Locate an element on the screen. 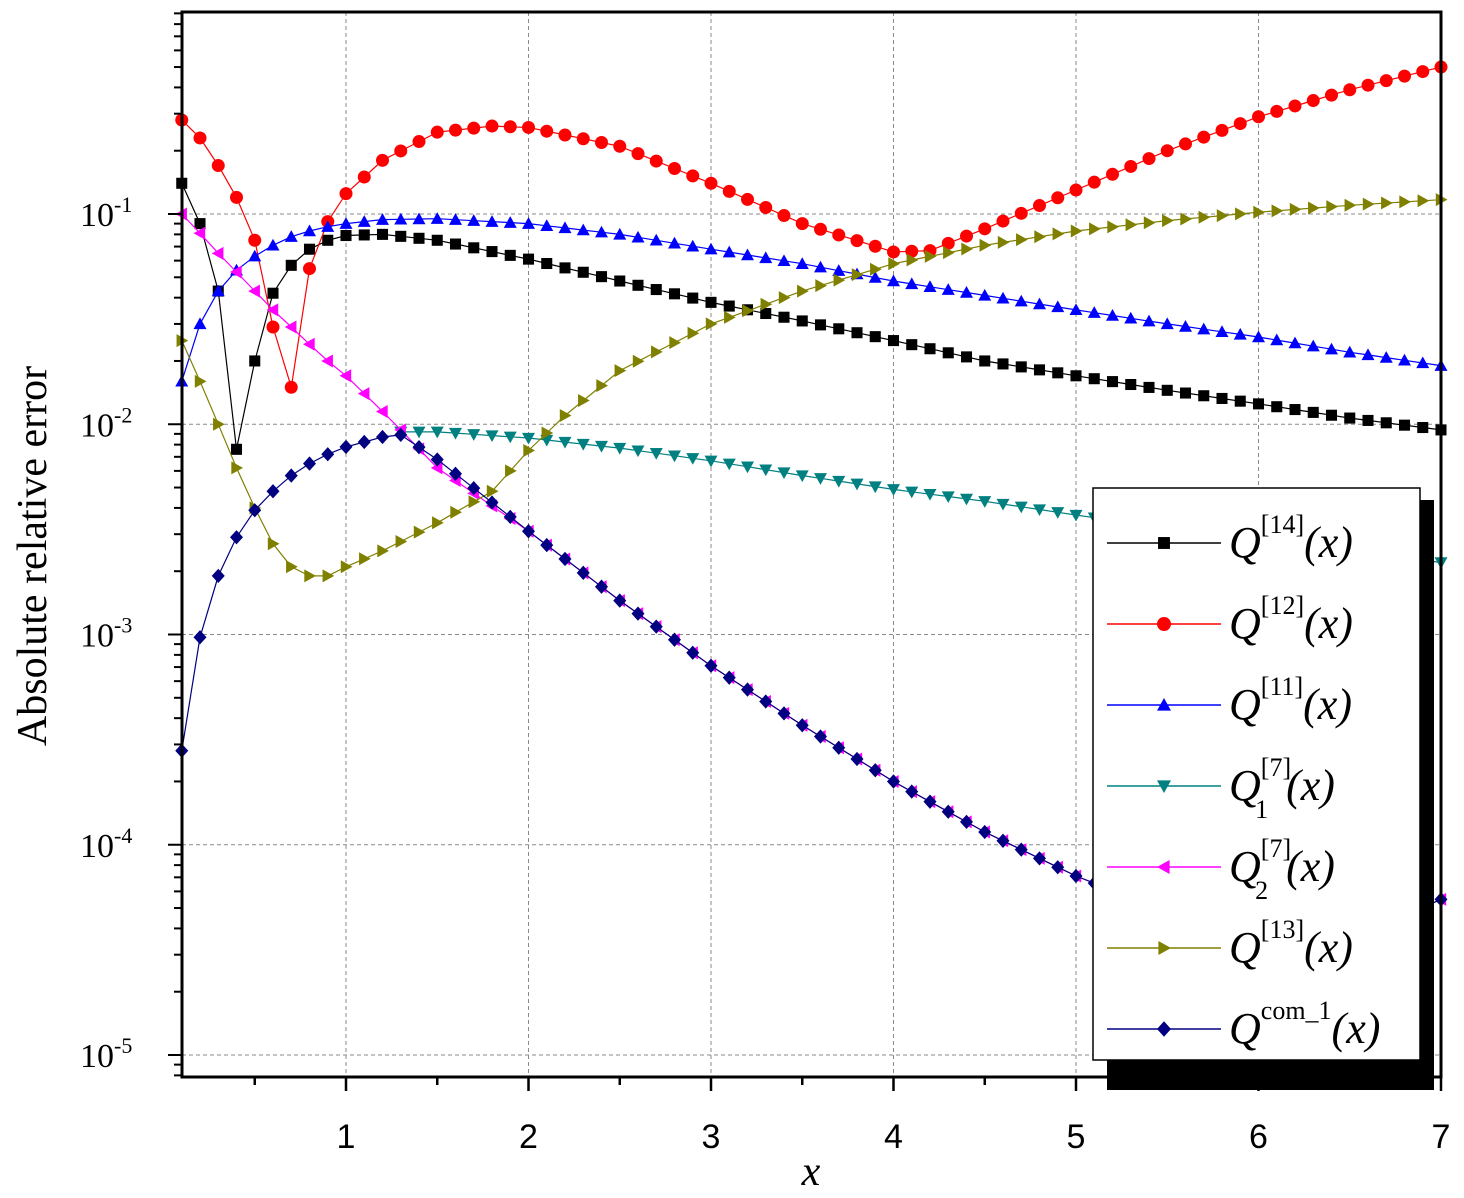 This screenshot has width=1464, height=1198. x-tick-label: 7 is located at coordinates (1441, 1137).